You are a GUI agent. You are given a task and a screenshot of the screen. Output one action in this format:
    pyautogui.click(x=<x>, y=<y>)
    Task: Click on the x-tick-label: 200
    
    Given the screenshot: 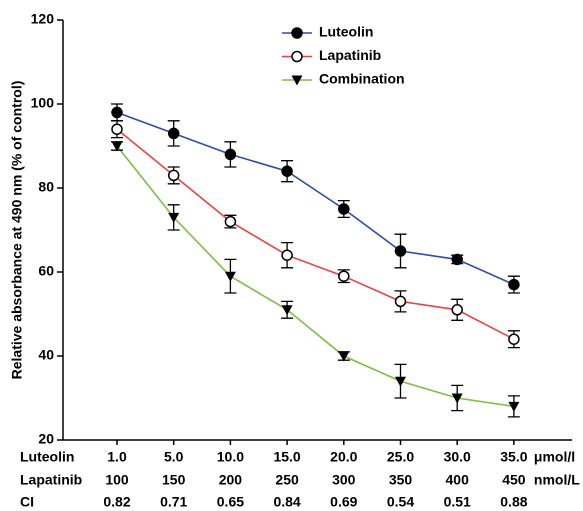 What is the action you would take?
    pyautogui.click(x=231, y=480)
    